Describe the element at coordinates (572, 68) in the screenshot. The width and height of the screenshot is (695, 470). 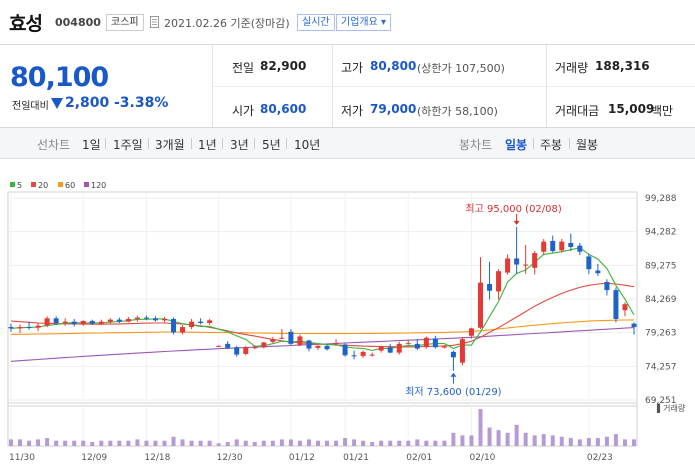
I see `volume-label: 거래량` at that location.